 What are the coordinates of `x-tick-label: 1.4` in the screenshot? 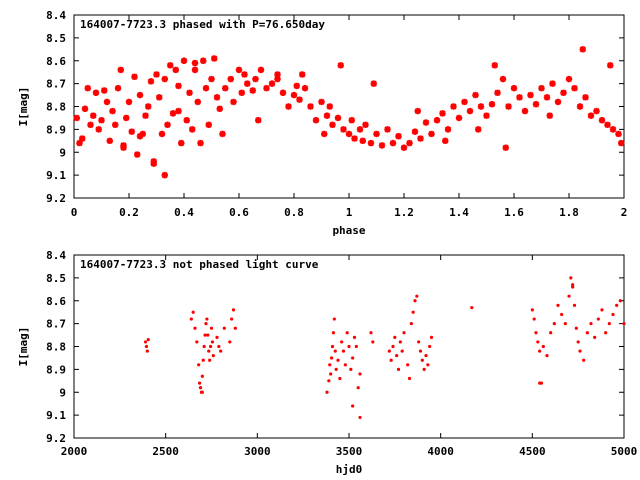 It's located at (459, 212).